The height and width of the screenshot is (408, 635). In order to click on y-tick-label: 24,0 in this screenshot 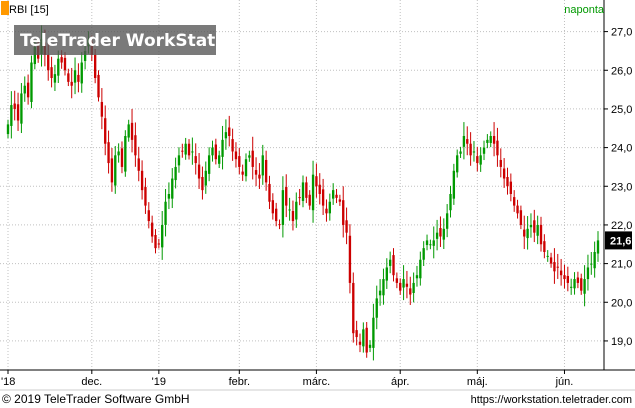, I will do `click(621, 149)`.